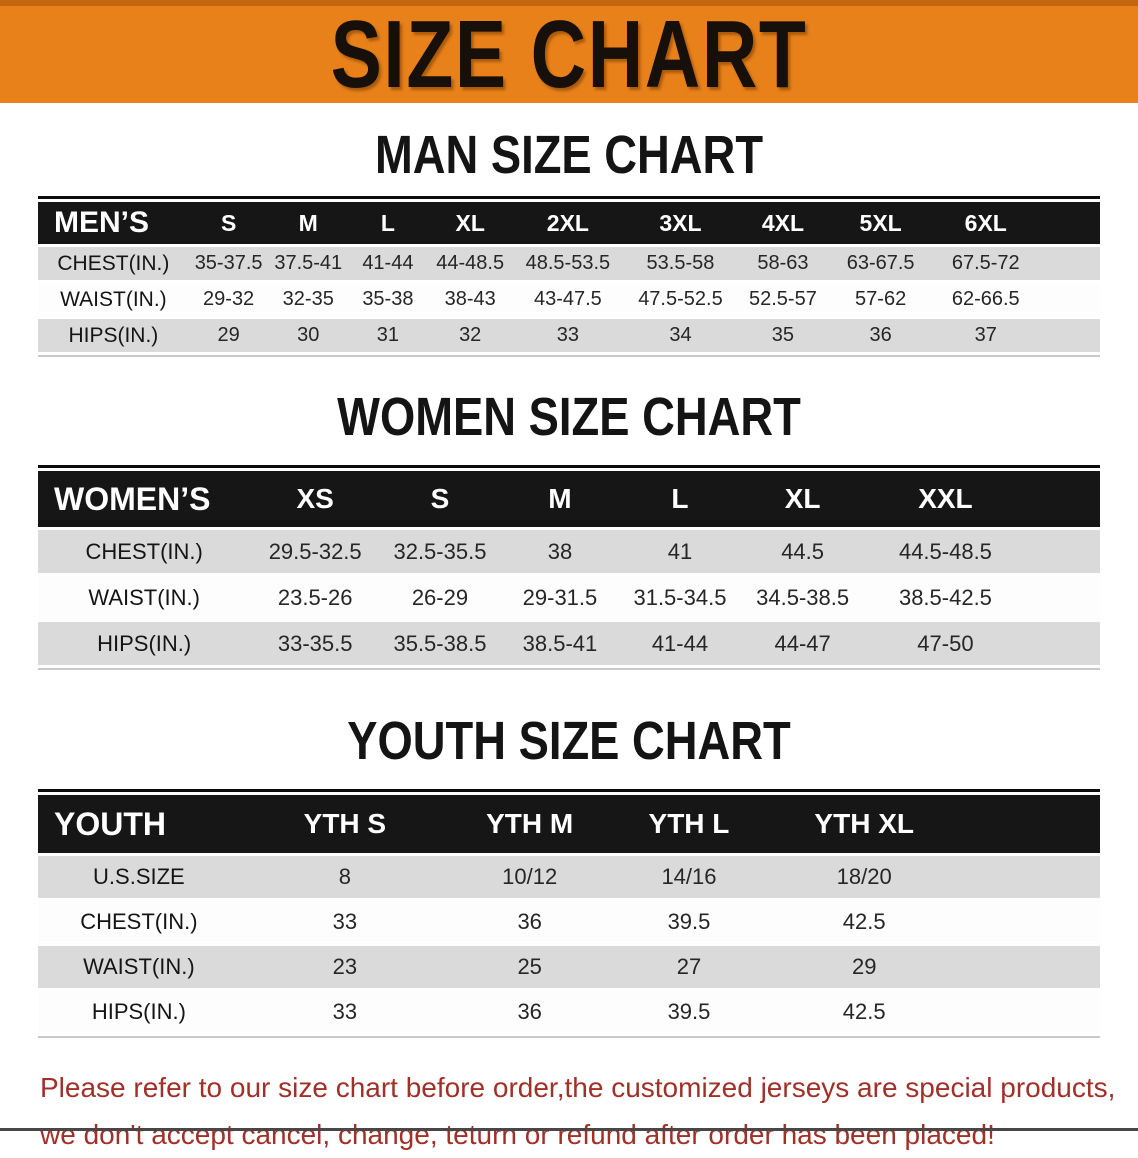 The height and width of the screenshot is (1158, 1138). What do you see at coordinates (783, 263) in the screenshot?
I see `size-value: 58-63` at bounding box center [783, 263].